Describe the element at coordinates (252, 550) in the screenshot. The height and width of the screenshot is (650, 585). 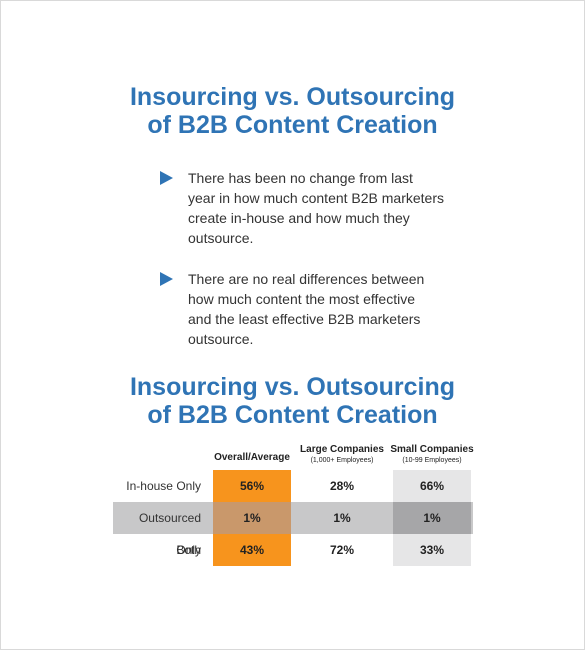
I see `cell-overall: 43%` at that location.